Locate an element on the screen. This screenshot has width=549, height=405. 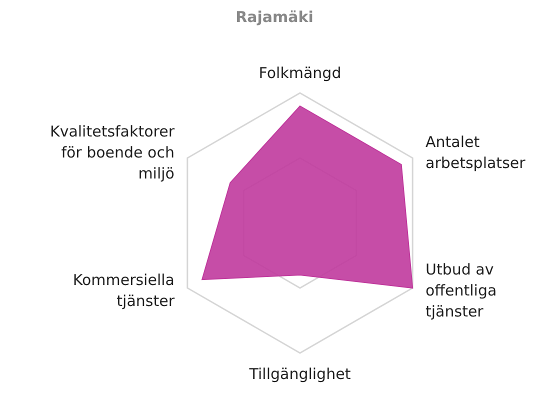
spoke-label: Folkmängd is located at coordinates (300, 73).